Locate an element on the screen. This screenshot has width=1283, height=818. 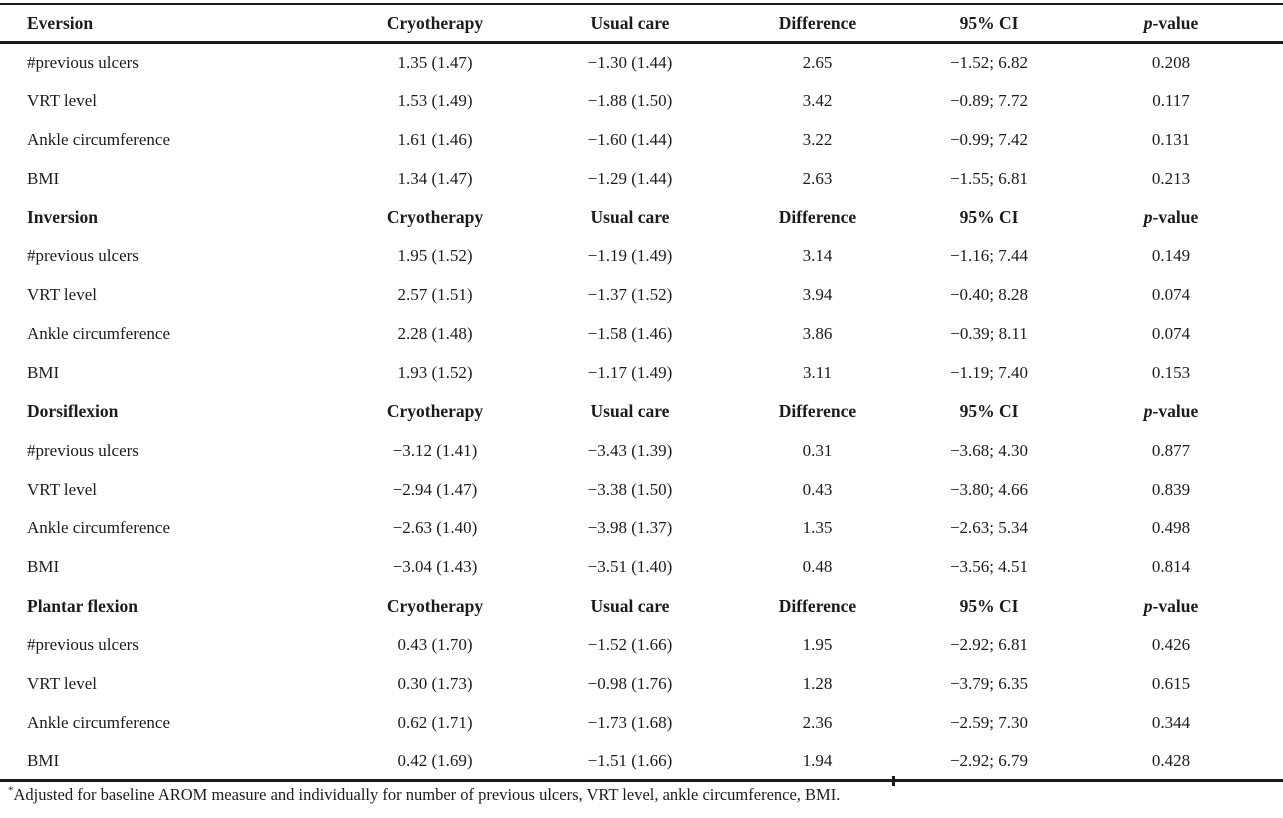
cell-difference: 3.86 is located at coordinates (817, 334).